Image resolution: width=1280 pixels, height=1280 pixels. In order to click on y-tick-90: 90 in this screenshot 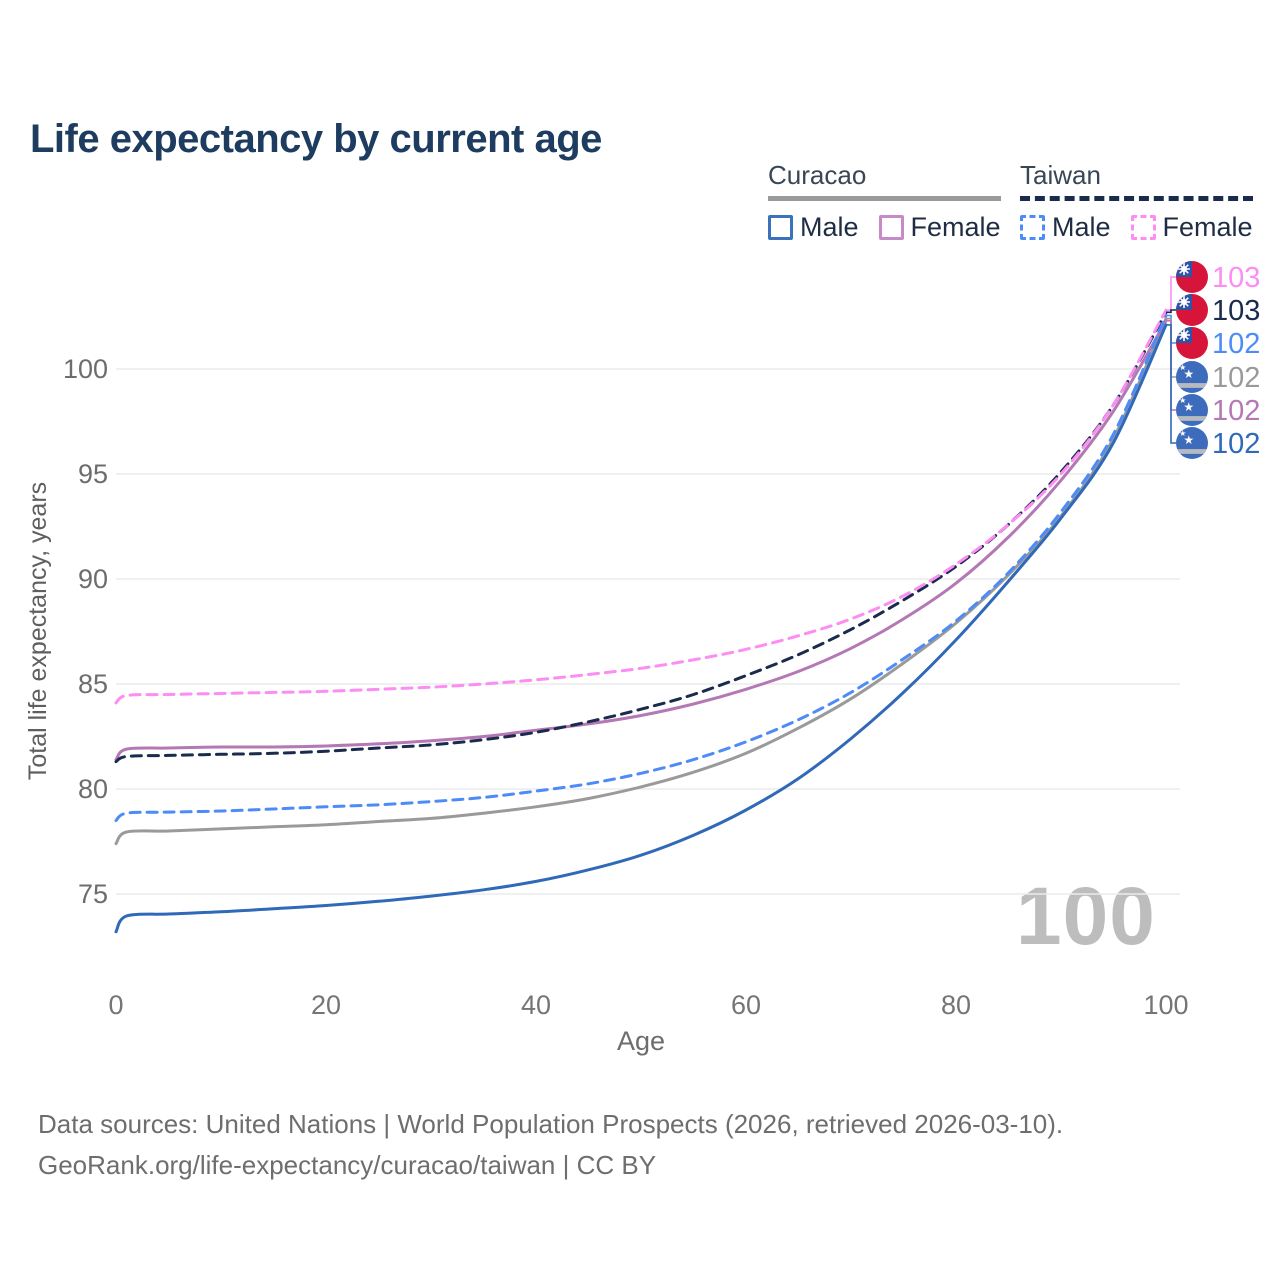, I will do `click(93, 579)`.